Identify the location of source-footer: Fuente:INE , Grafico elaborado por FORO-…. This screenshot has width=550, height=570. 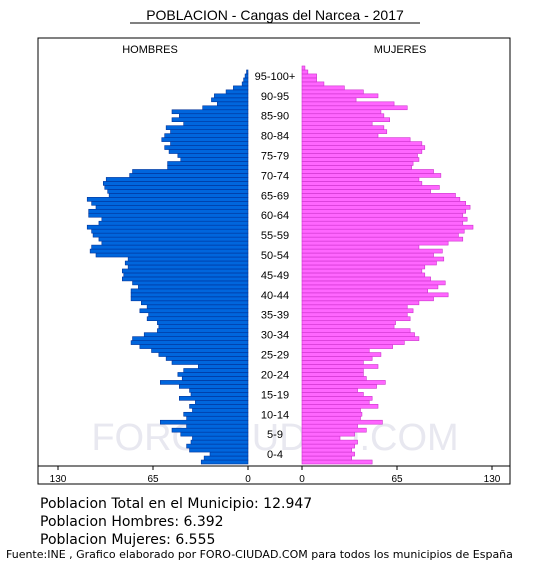
(259, 554).